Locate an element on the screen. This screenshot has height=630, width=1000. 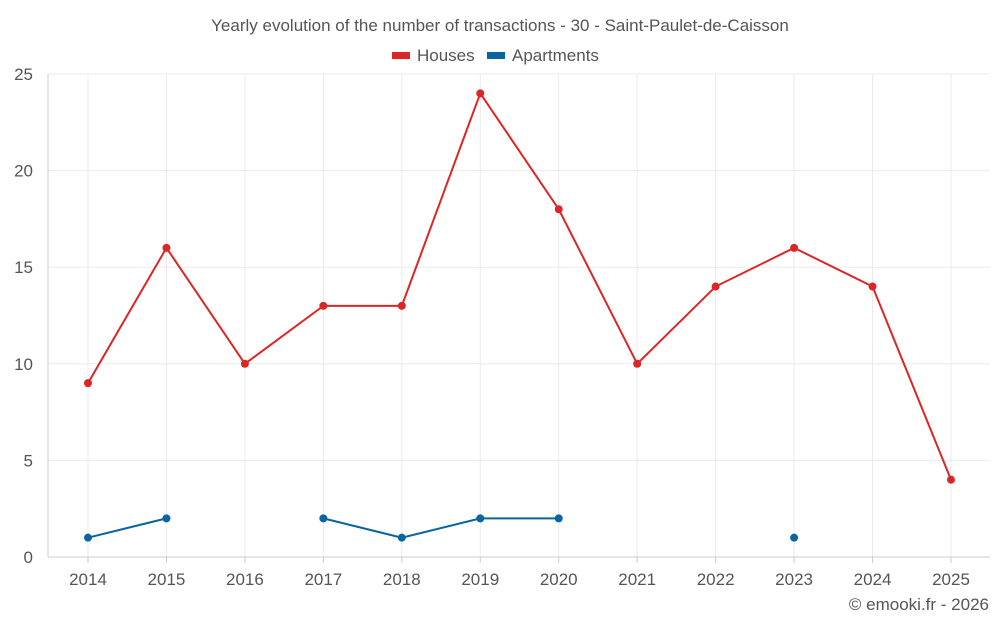
x-tick-label: 2023 is located at coordinates (794, 579).